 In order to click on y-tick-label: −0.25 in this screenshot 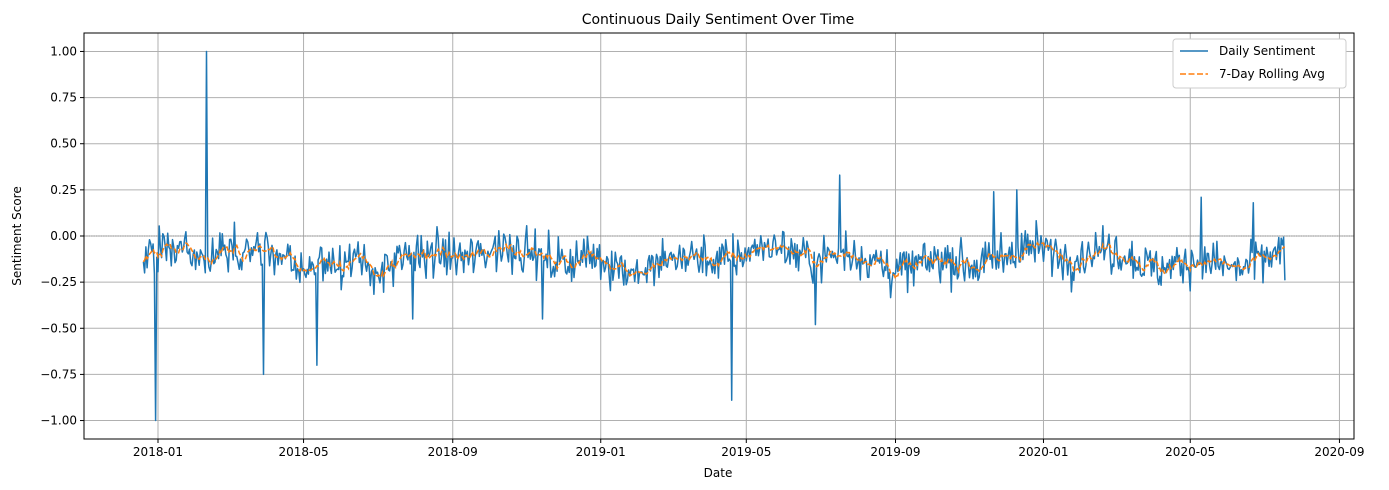, I will do `click(58, 282)`.